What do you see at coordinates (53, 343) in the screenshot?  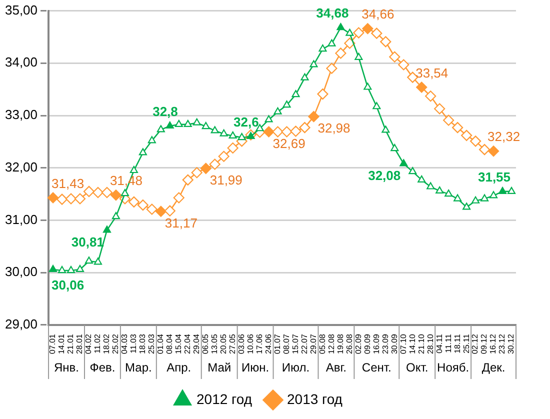 I see `x-tick-label: 07.01` at bounding box center [53, 343].